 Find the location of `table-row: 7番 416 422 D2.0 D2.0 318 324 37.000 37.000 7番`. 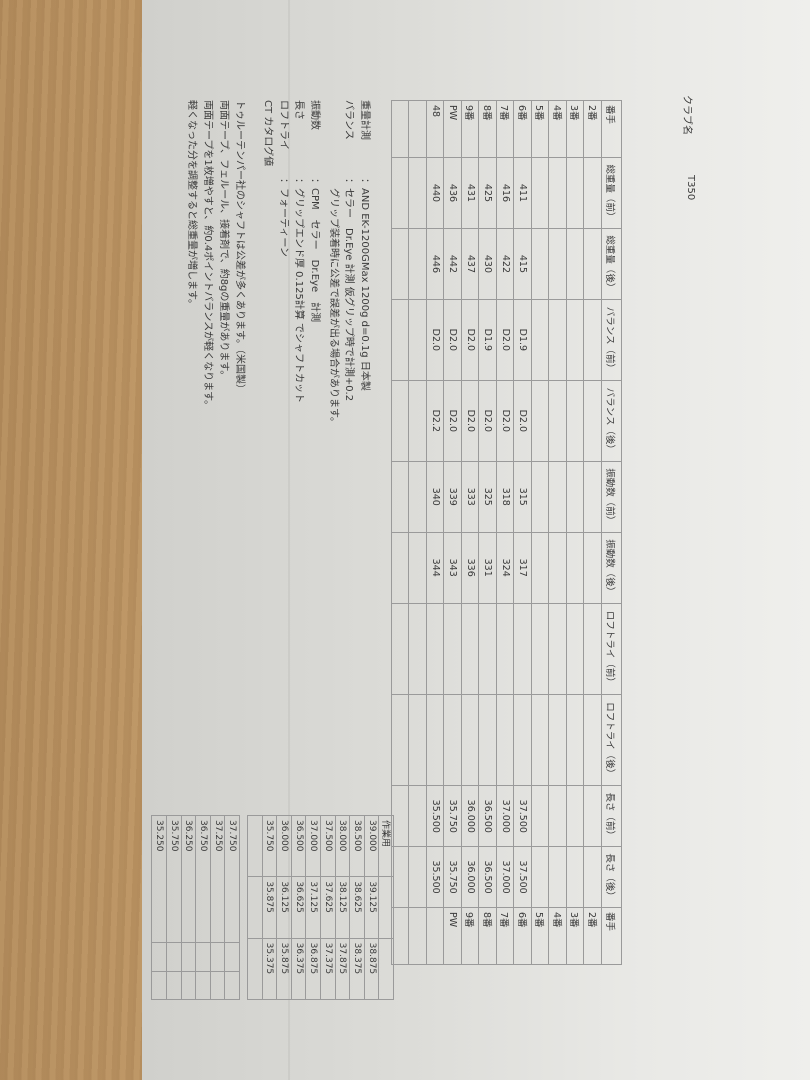

table-row: 7番 416 422 D2.0 D2.0 318 324 37.000 37.000 7番 is located at coordinates (505, 532).